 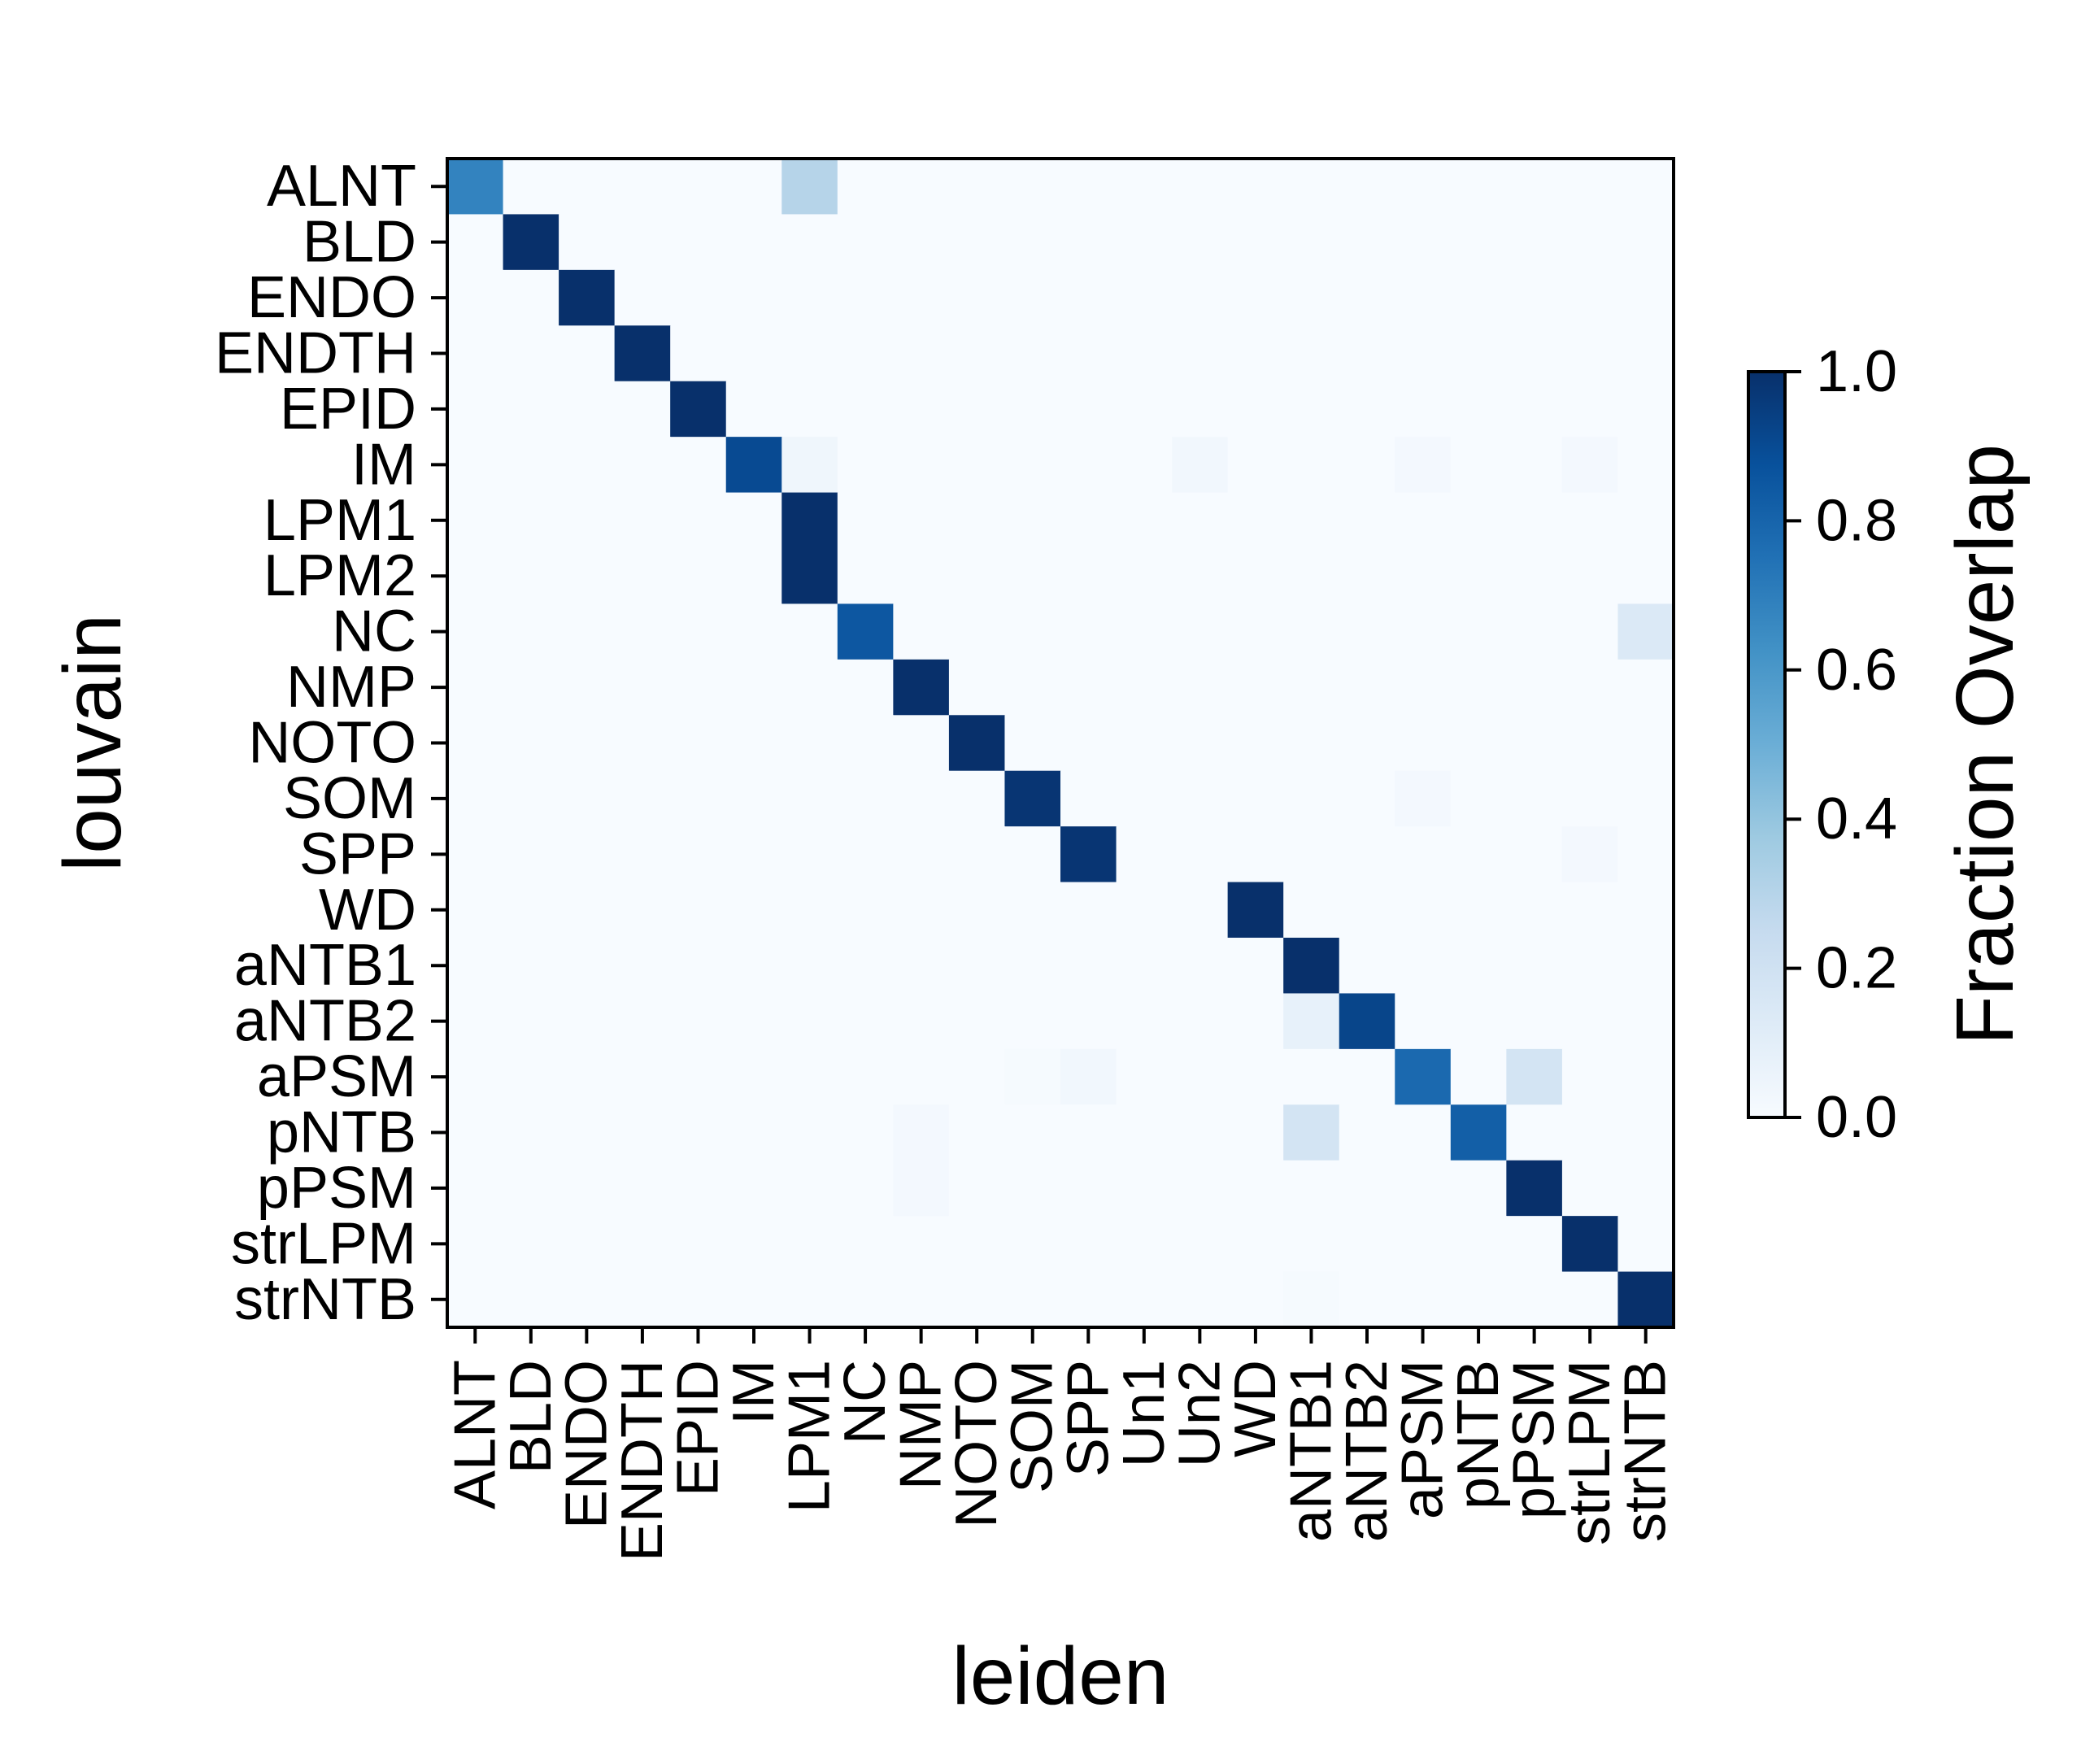 What do you see at coordinates (1423, 966) in the screenshot?
I see `heatmap-cell-aNTB1-aPSM` at bounding box center [1423, 966].